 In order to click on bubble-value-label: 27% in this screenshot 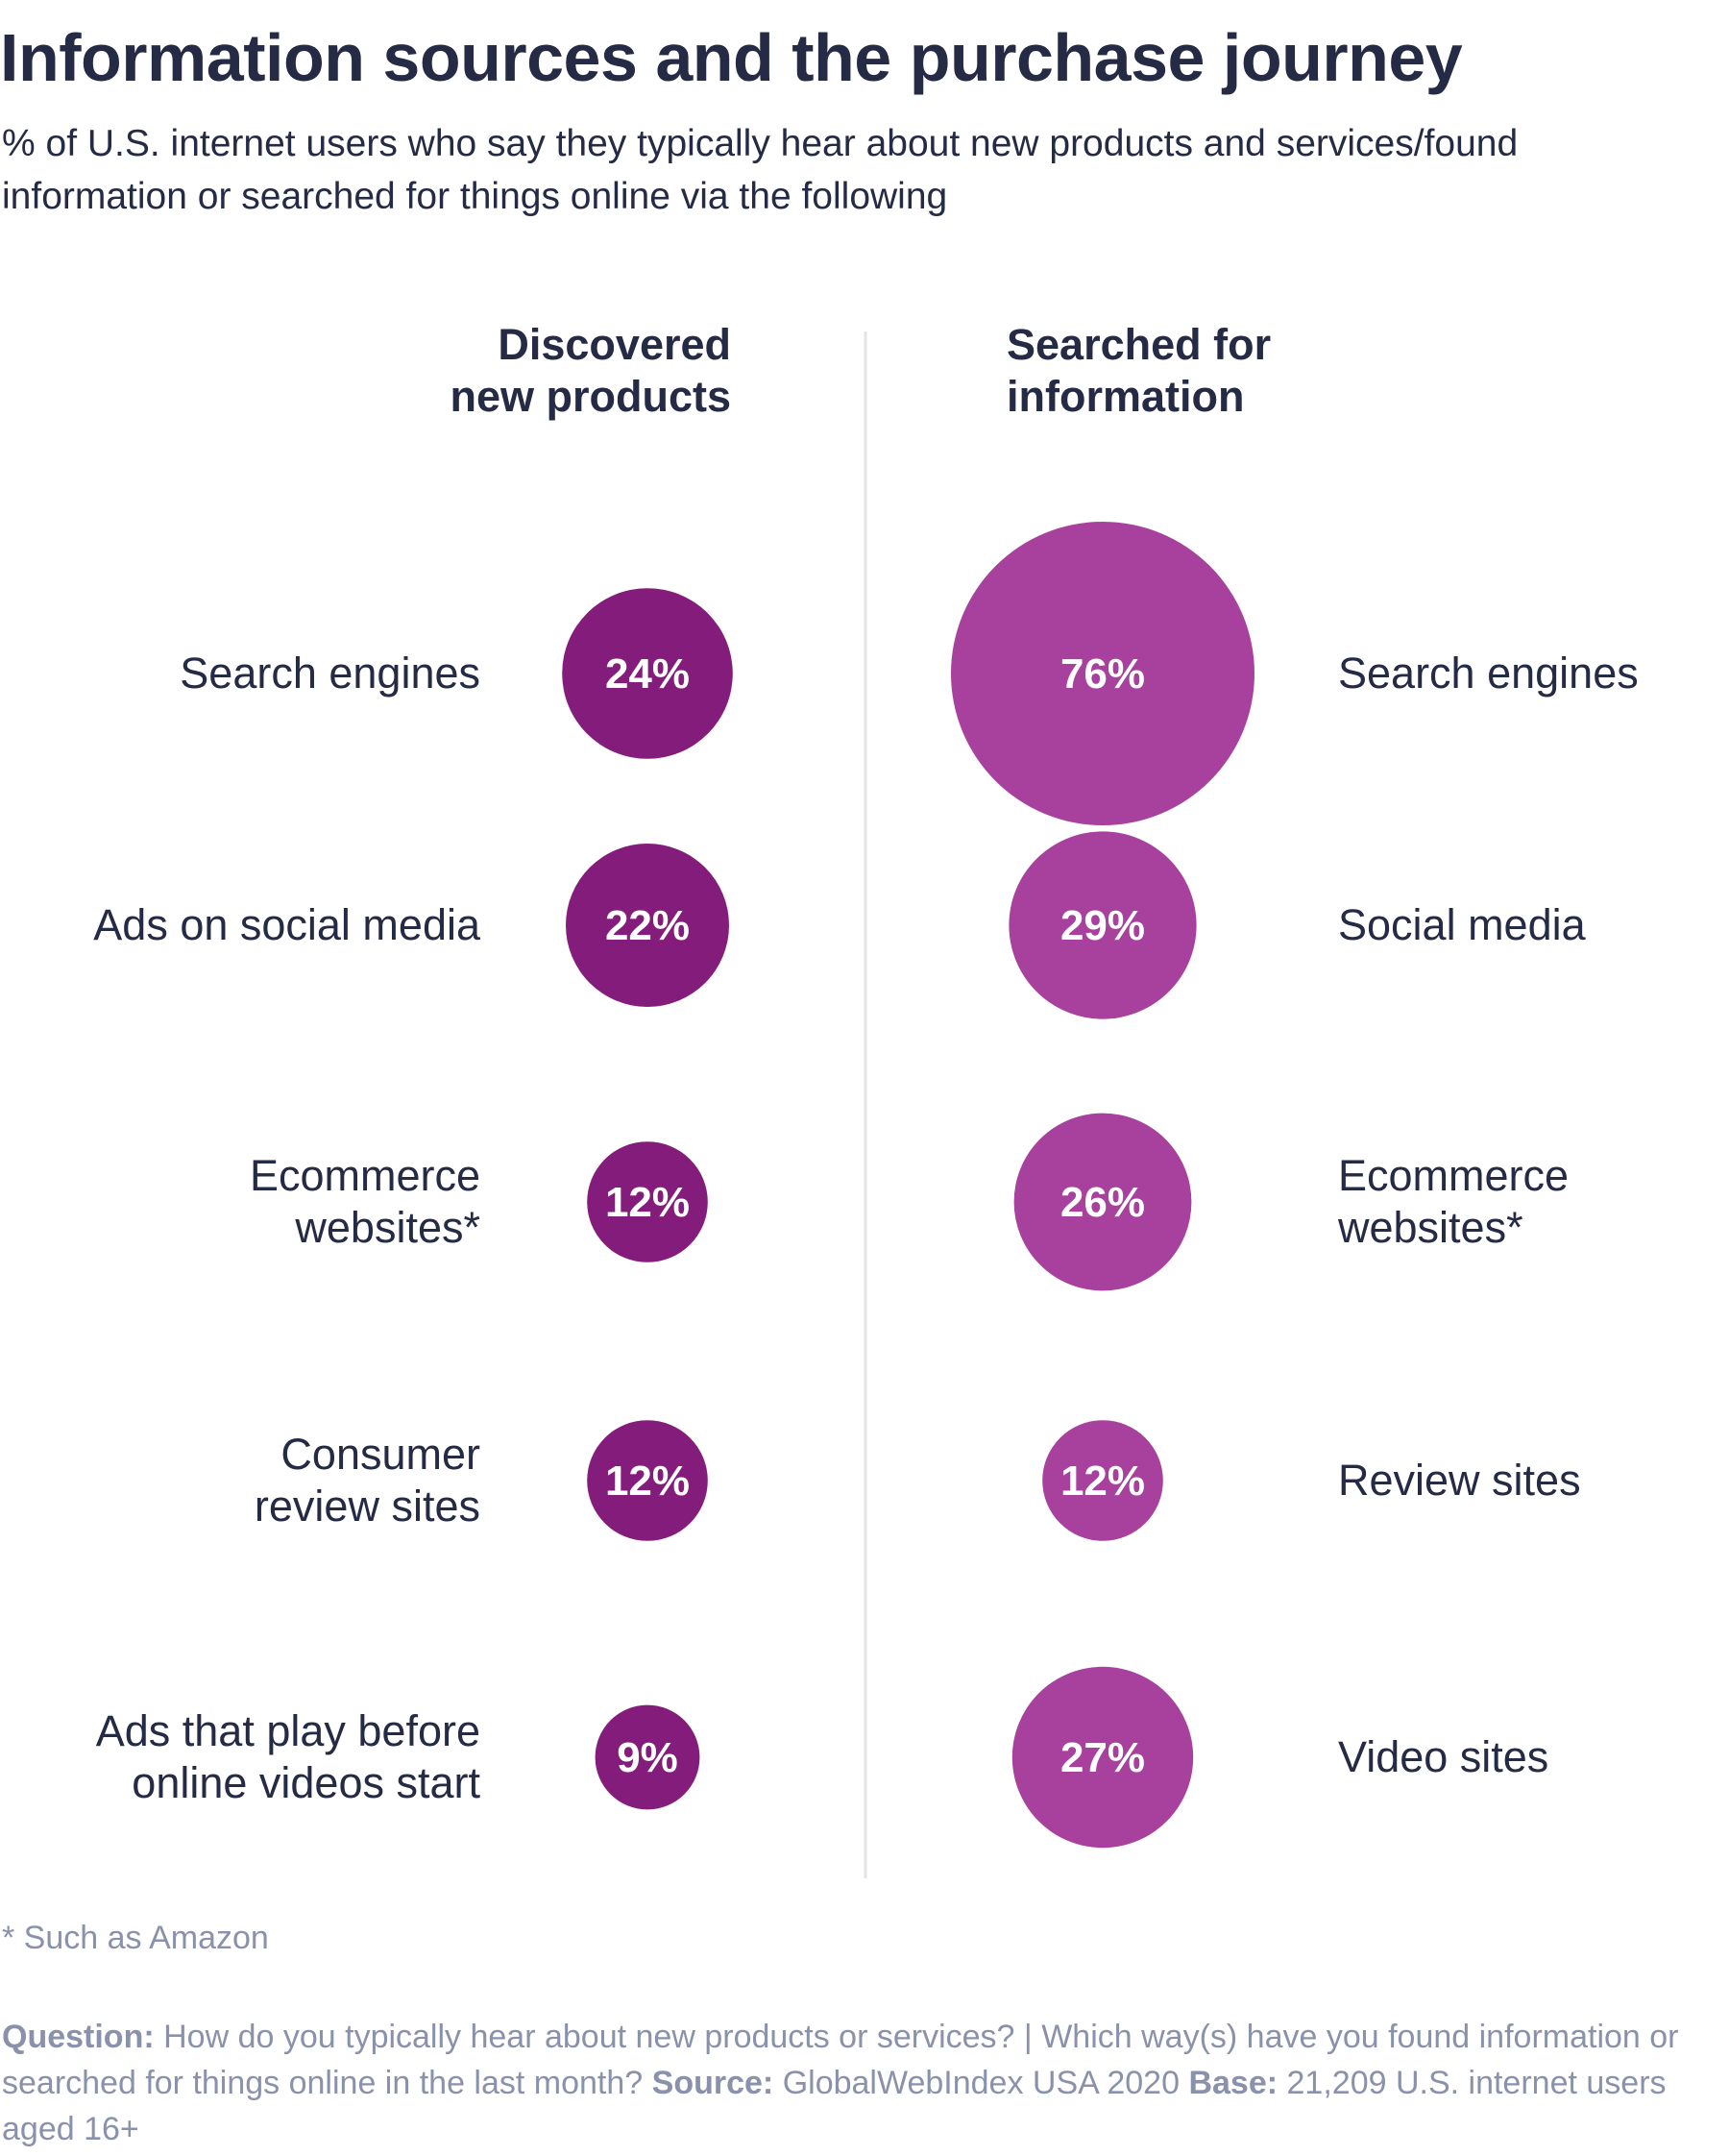, I will do `click(1102, 1757)`.